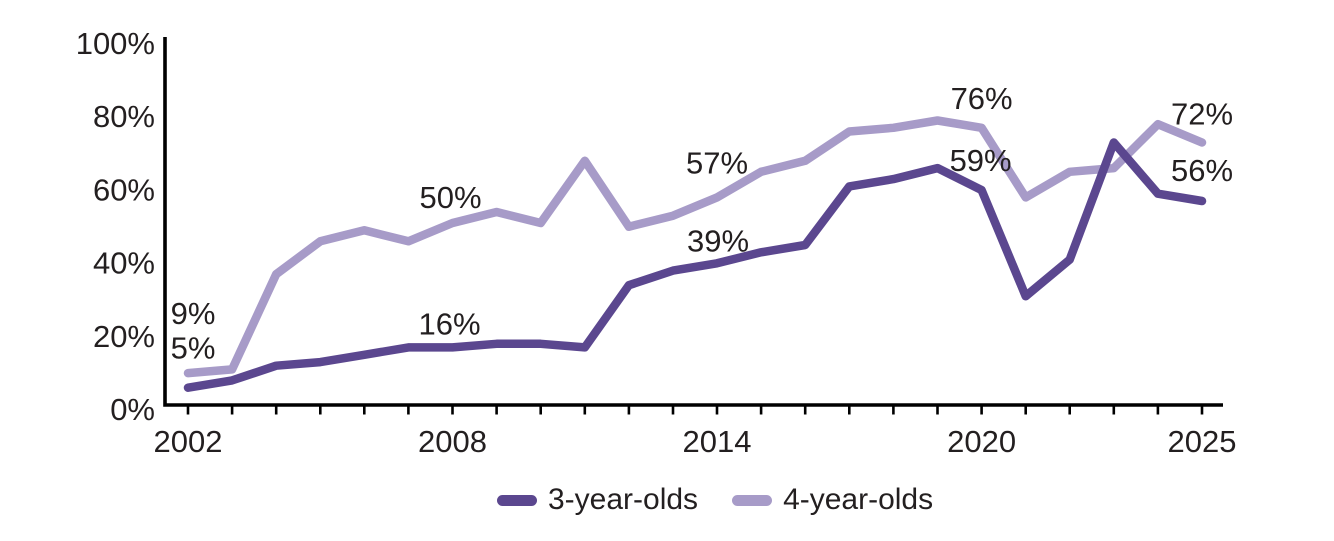 This screenshot has height=541, width=1334. I want to click on y-axis-labels: 0% 20% 40% 60% 80% 100%, so click(115, 226).